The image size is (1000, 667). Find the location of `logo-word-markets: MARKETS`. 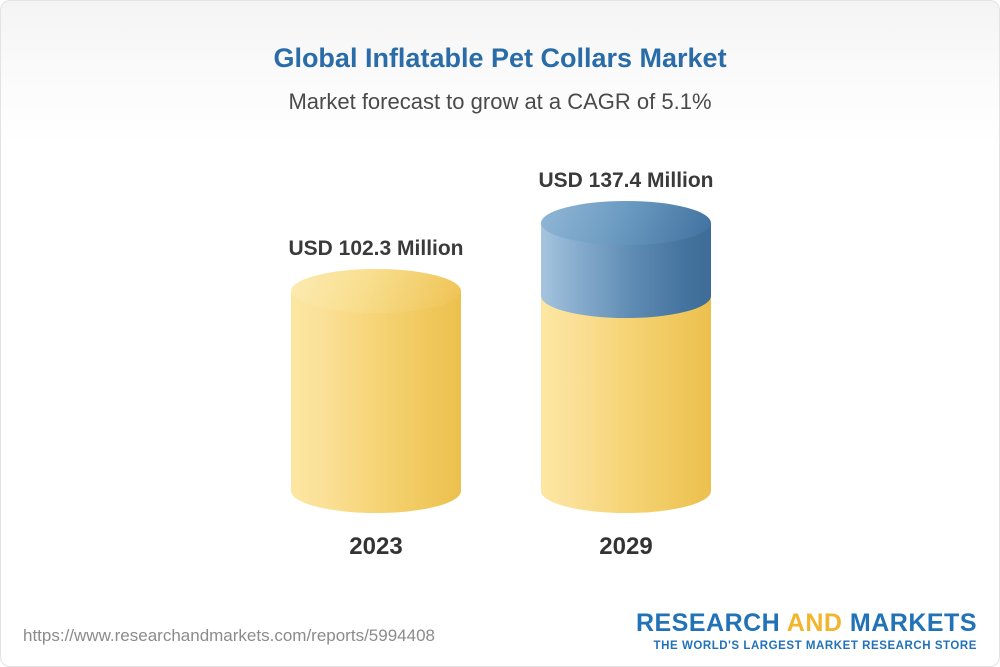

logo-word-markets: MARKETS is located at coordinates (913, 622).